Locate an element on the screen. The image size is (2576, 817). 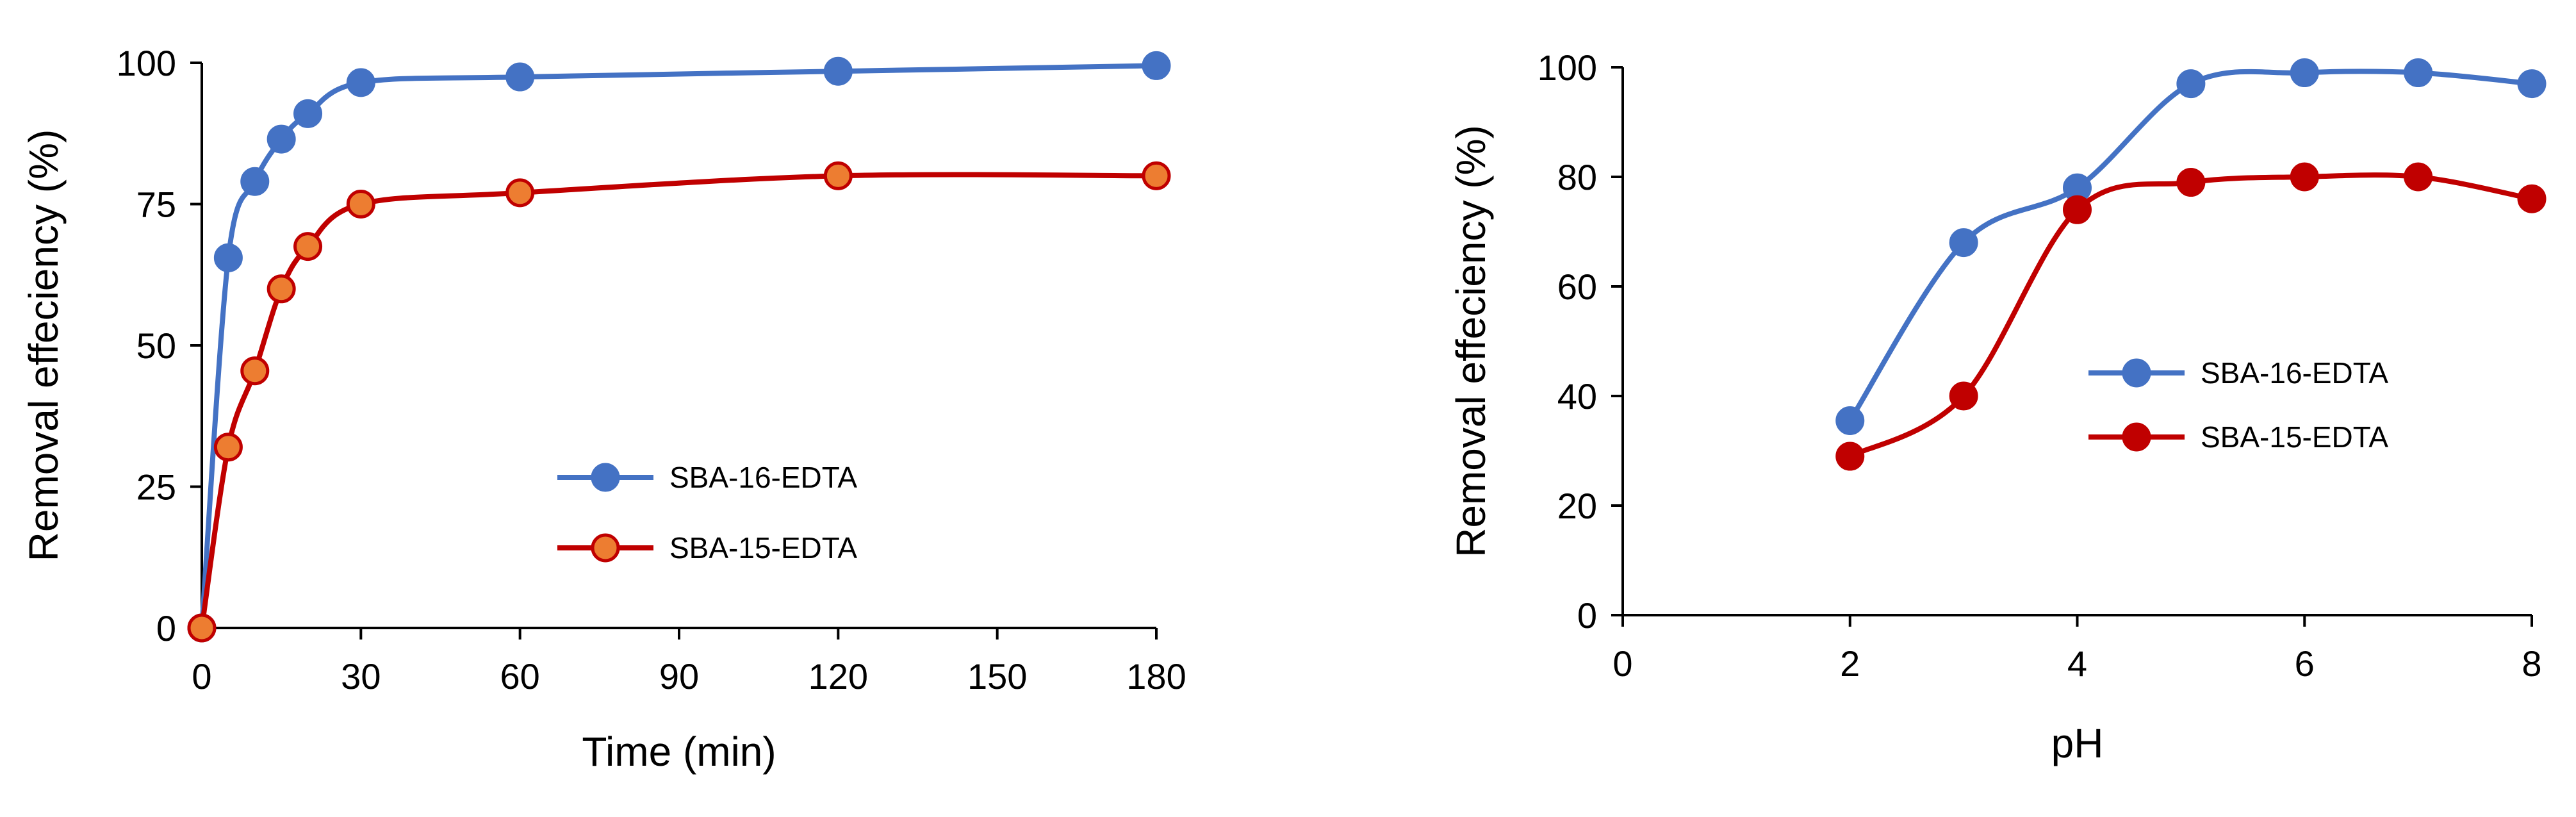
x-tick-label: 60 is located at coordinates (520, 676).